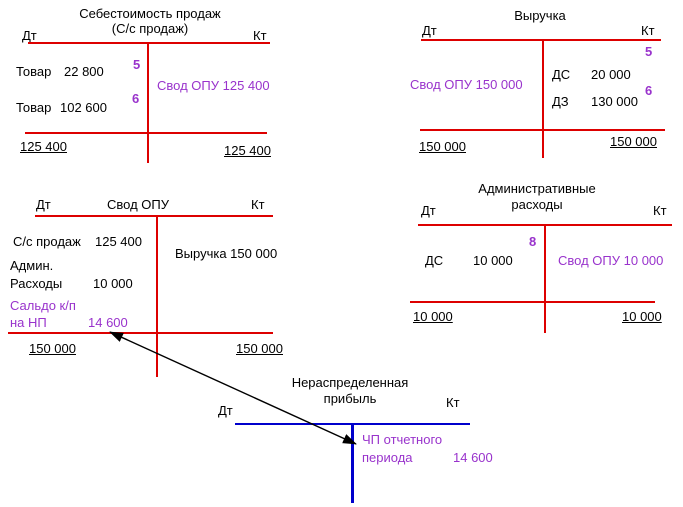 The width and height of the screenshot is (683, 507). Describe the element at coordinates (213, 85) in the screenshot. I see `credit-entry: Свод ОПУ 125 400` at that location.